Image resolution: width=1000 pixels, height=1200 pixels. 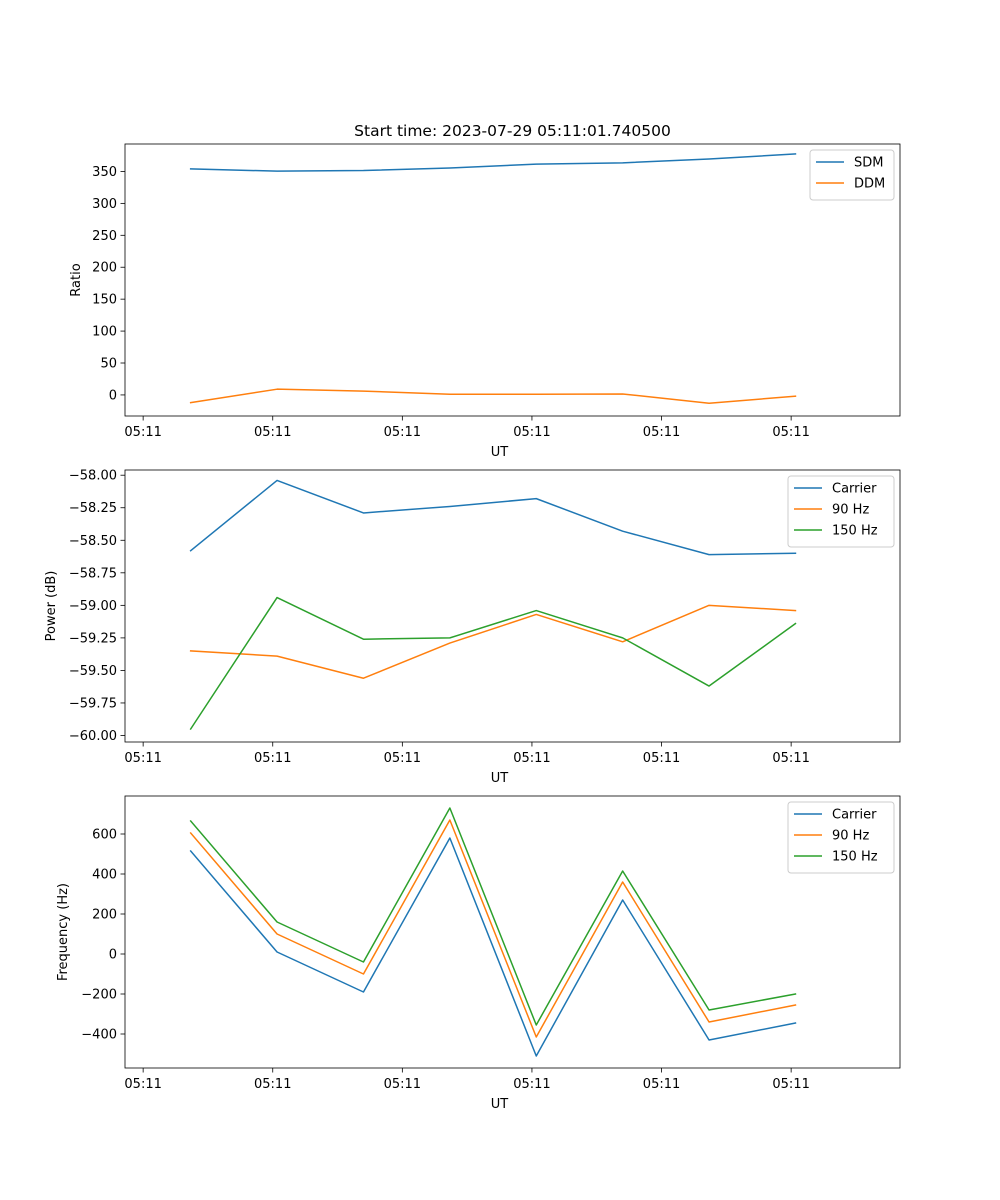 I want to click on y-tick-label: 250, so click(x=104, y=236).